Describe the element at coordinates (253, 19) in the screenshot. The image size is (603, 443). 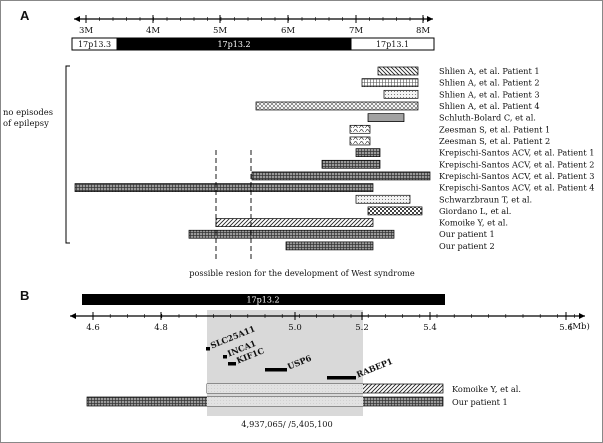
I see `panel-a-scale-axis` at that location.